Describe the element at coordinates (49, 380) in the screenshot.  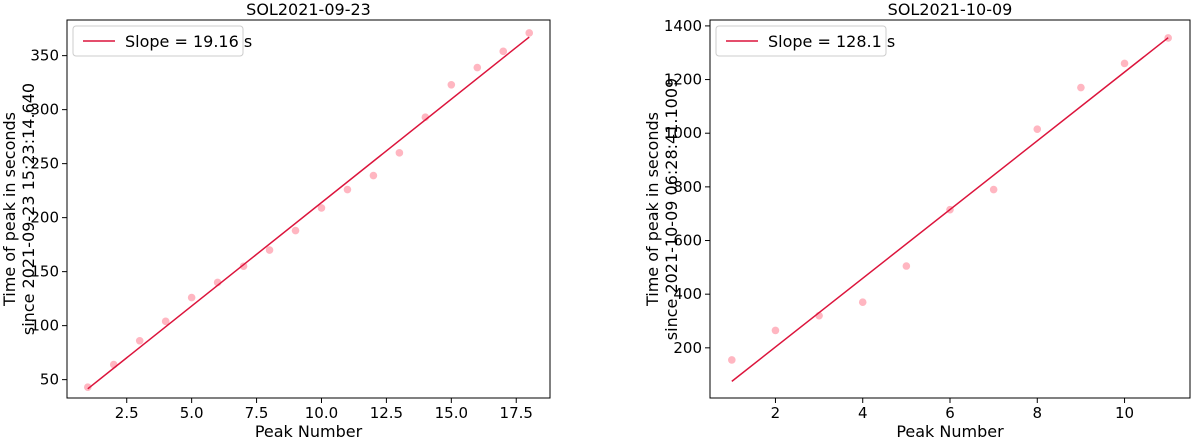
I see `y-tick-label: 50` at that location.